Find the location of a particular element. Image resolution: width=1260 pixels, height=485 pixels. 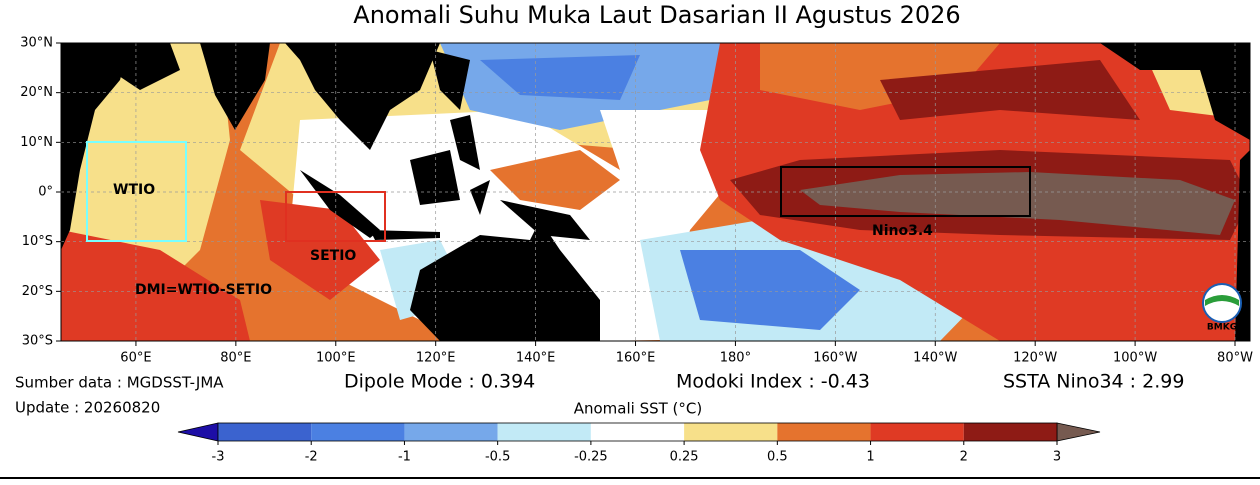

colorbar-tick-label: 3 is located at coordinates (1057, 457).